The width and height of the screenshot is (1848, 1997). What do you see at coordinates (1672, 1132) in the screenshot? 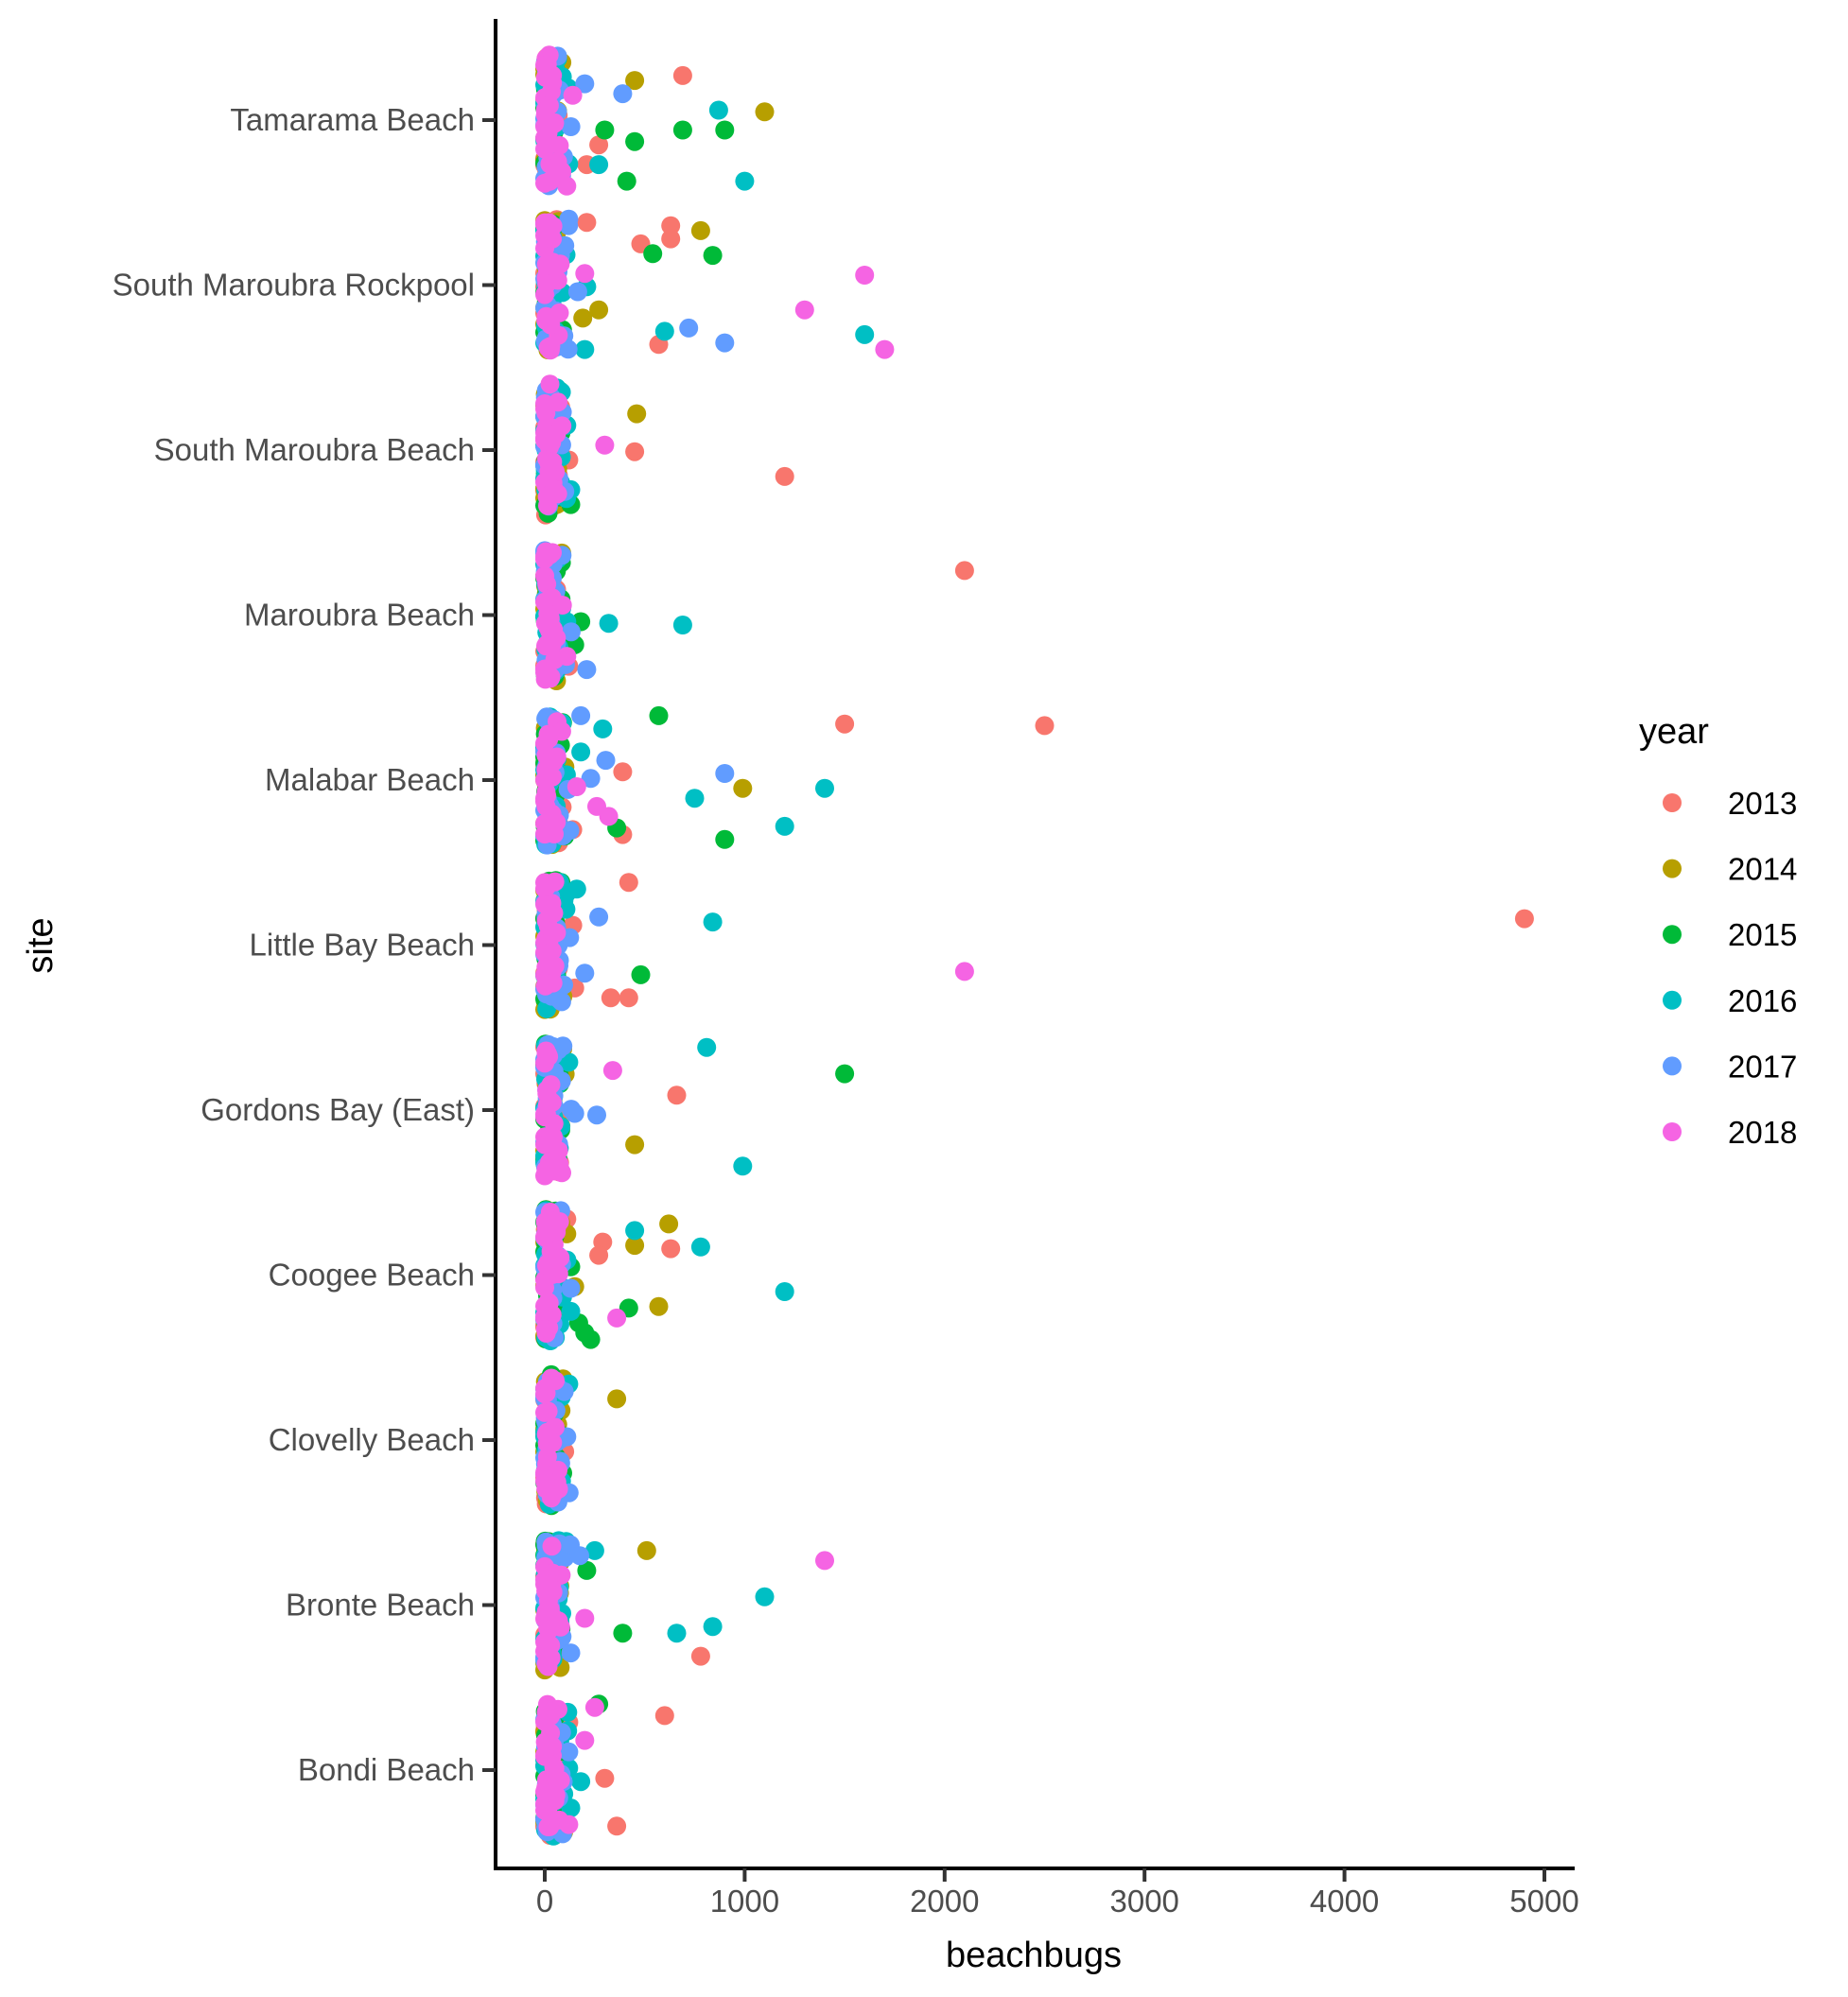
I see `legend-key-2018` at bounding box center [1672, 1132].